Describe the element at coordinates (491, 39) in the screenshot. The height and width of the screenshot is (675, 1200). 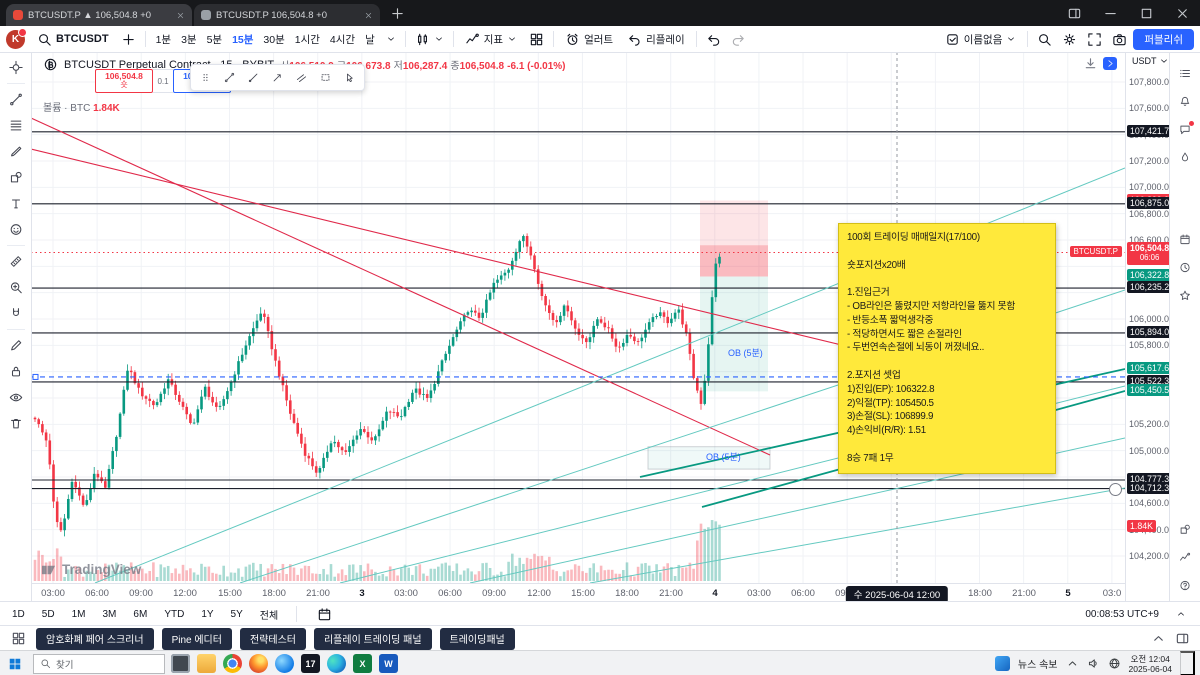
I see `indicators-button: 지표` at that location.